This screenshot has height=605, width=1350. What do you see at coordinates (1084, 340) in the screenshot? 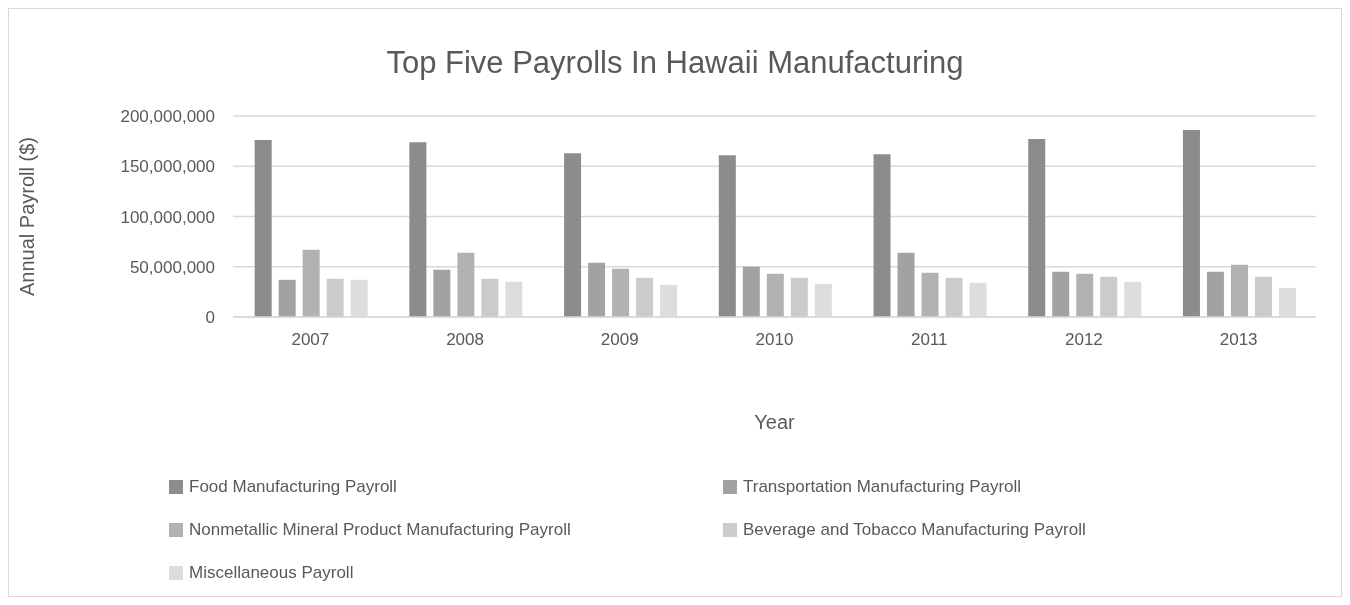
I see `x-tick-label: 2012` at bounding box center [1084, 340].